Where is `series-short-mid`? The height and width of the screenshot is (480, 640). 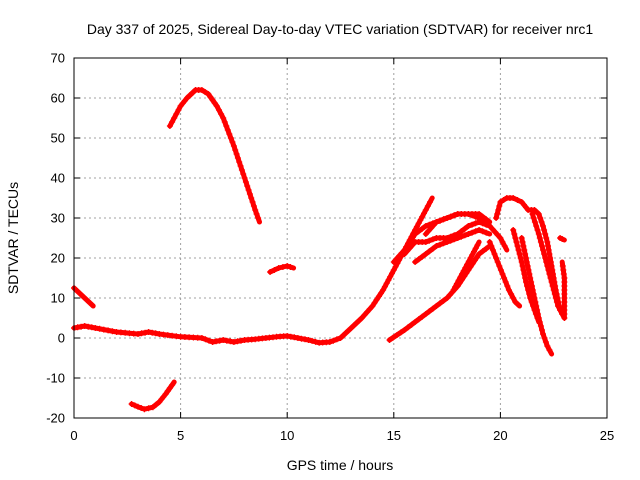
series-short-mid is located at coordinates (282, 269).